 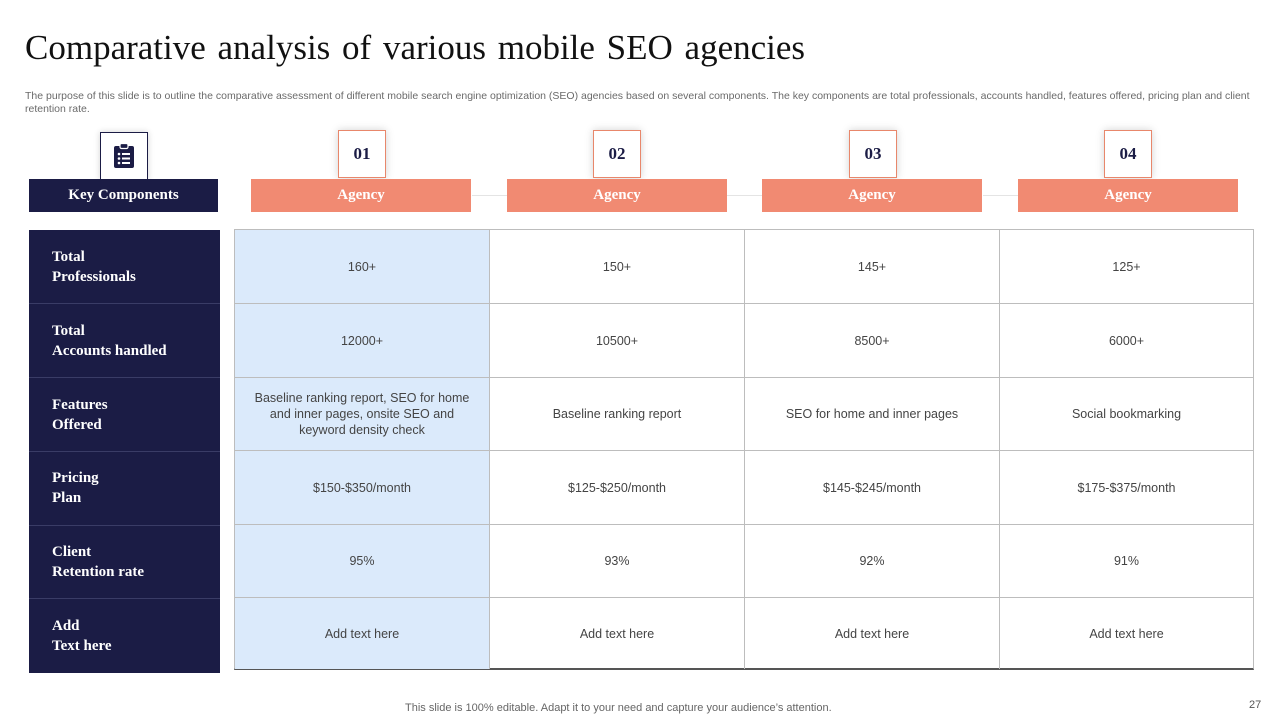 What do you see at coordinates (873, 154) in the screenshot?
I see `agency-number-3: 03` at bounding box center [873, 154].